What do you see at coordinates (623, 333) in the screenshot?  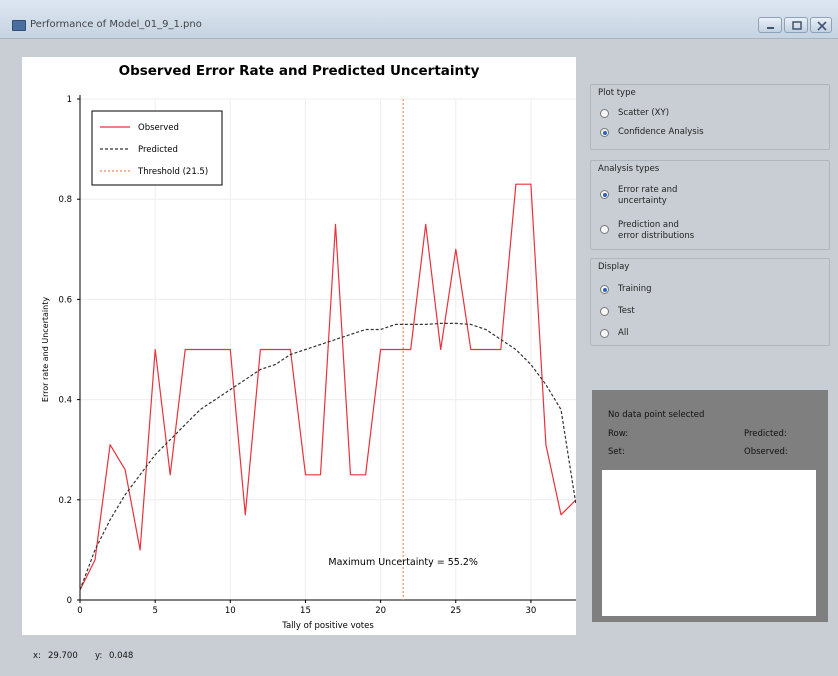 I see `radio-label: All` at bounding box center [623, 333].